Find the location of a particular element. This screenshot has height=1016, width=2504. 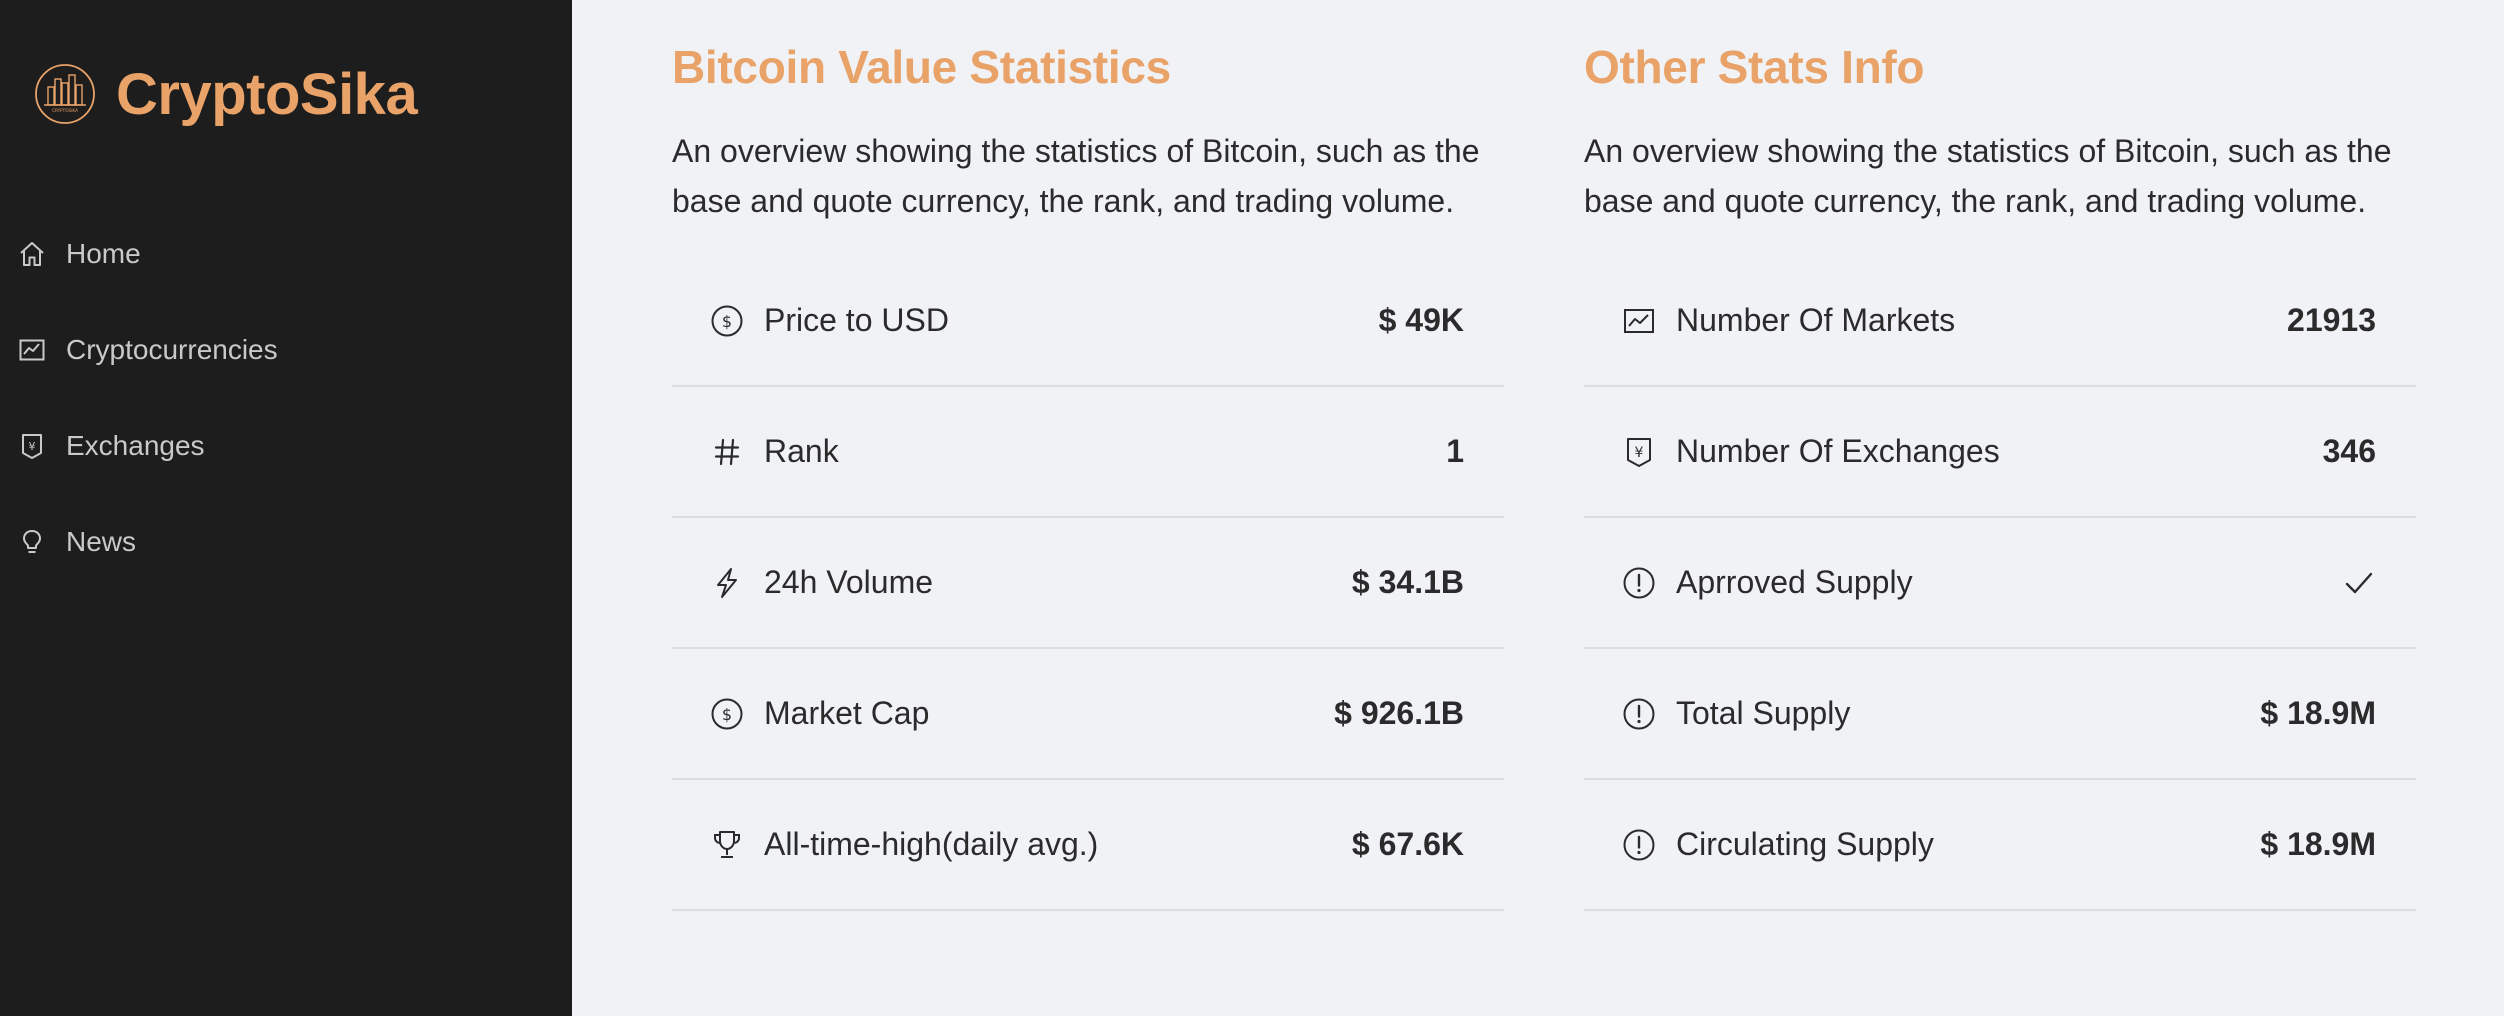

stat-row-market-cap: $ Market Cap $ 926.1B is located at coordinates (1088, 714).